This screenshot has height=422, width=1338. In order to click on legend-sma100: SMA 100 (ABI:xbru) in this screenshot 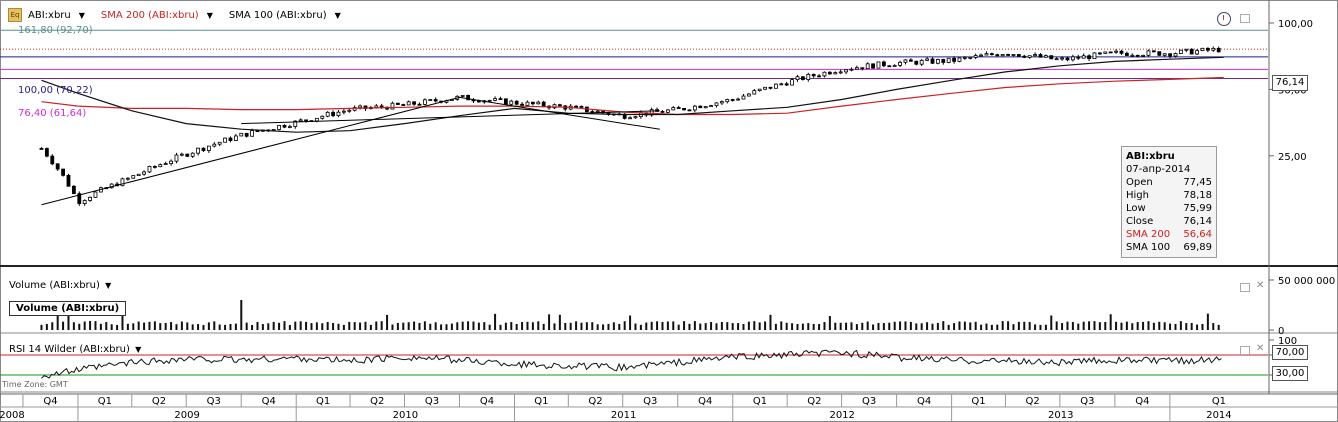, I will do `click(277, 15)`.